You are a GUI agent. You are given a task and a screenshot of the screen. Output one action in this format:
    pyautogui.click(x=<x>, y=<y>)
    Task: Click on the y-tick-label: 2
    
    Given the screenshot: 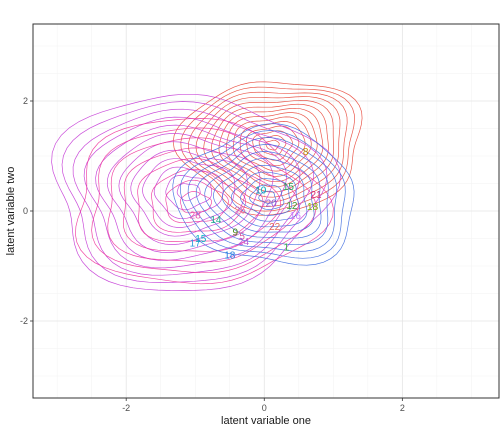 What is the action you would take?
    pyautogui.click(x=25, y=101)
    